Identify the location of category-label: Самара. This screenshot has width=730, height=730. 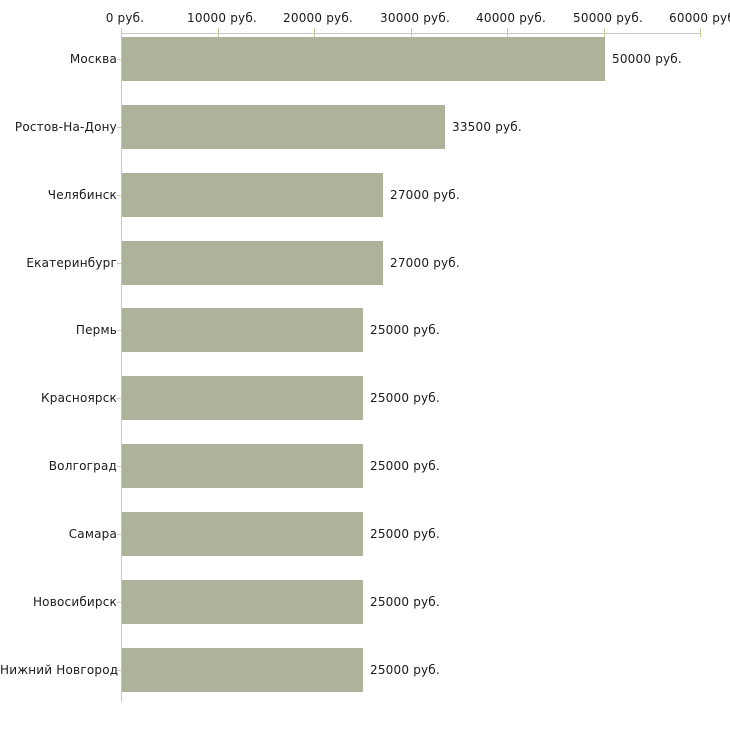
(92, 534).